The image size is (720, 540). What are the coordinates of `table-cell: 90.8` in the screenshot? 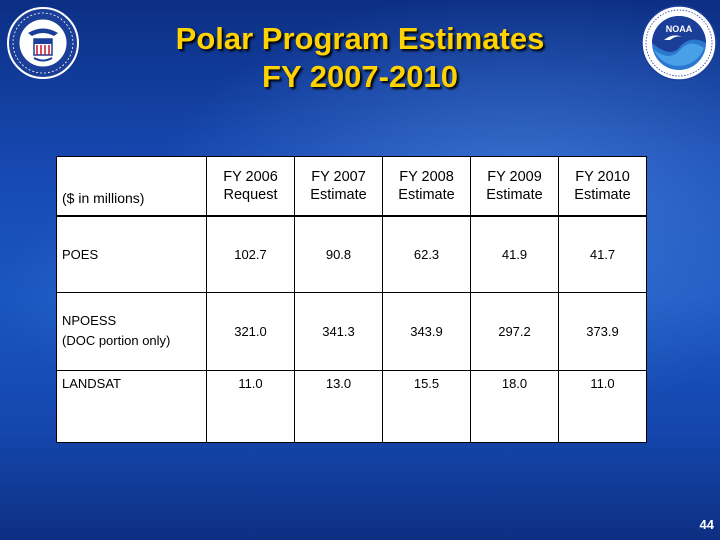 It's located at (338, 254).